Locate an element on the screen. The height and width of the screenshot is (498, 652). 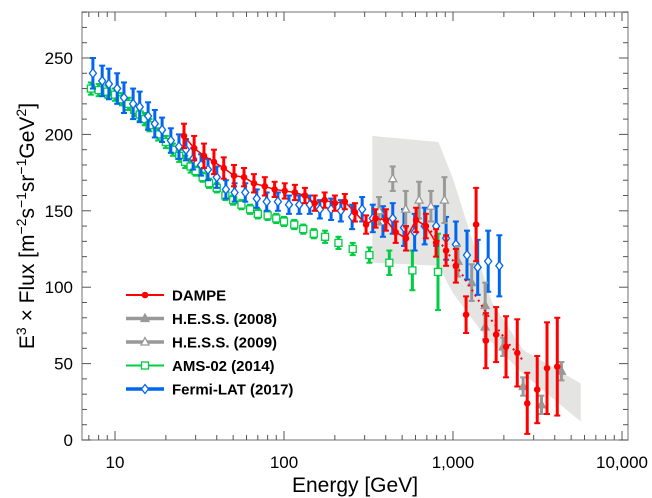
y-label-text: E is located at coordinates (27, 342).